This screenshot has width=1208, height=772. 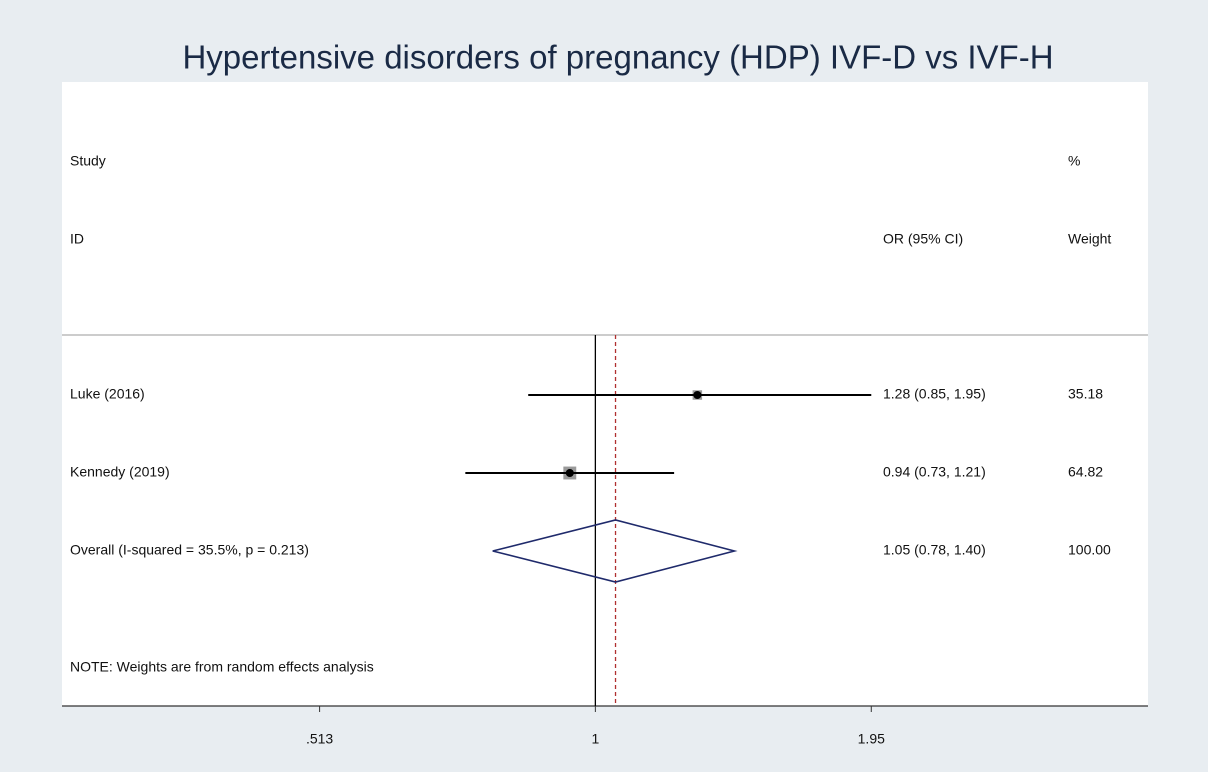 I want to click on x-tick-label: 1, so click(x=595, y=739).